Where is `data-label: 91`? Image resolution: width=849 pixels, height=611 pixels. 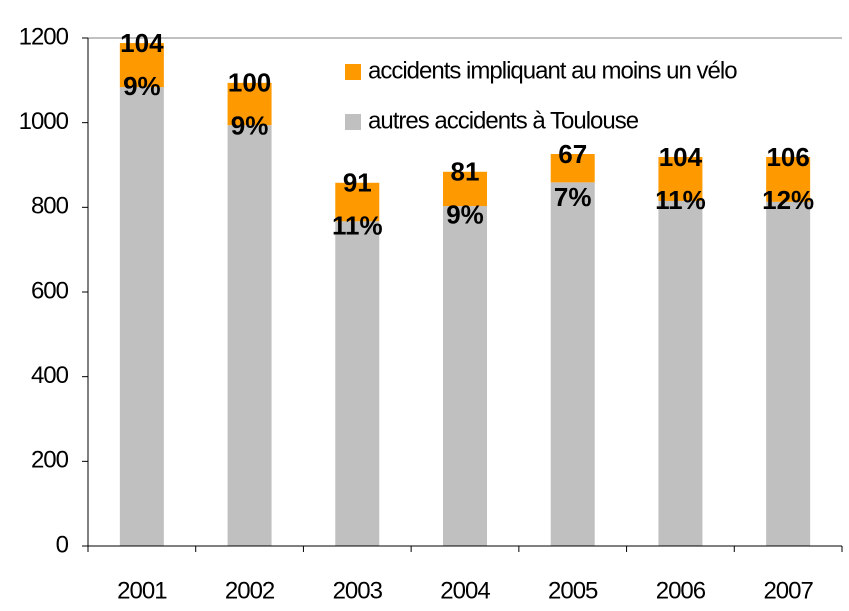 data-label: 91 is located at coordinates (357, 183).